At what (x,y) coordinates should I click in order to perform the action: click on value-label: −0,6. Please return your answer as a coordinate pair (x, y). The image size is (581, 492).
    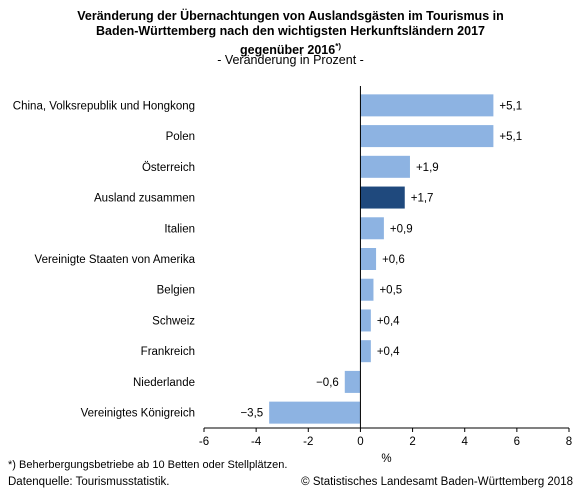
    Looking at the image, I should click on (327, 383).